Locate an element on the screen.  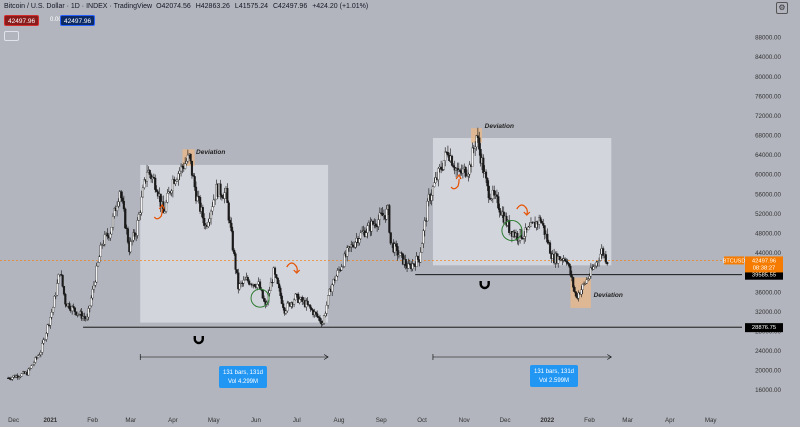
y-tick-label: 80000.00 is located at coordinates (768, 77).